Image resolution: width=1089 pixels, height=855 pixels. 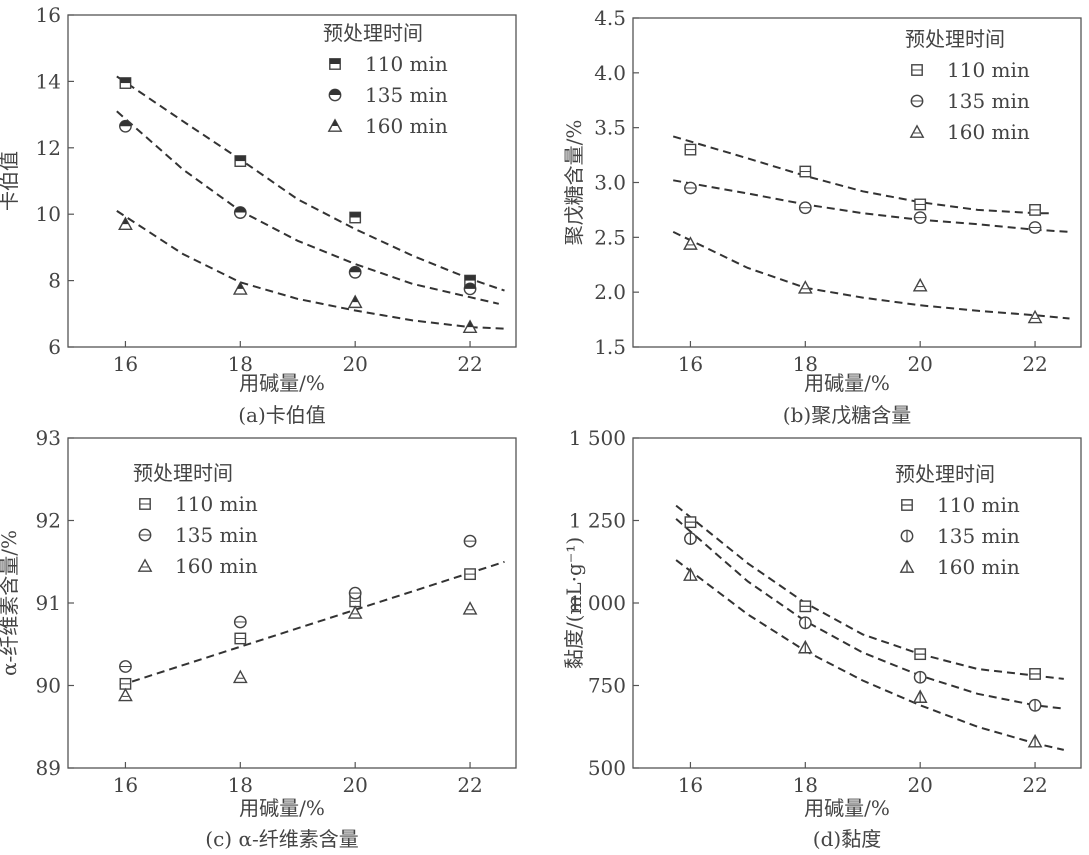 I want to click on legend-marker-triangle-fill, so click(x=335, y=122).